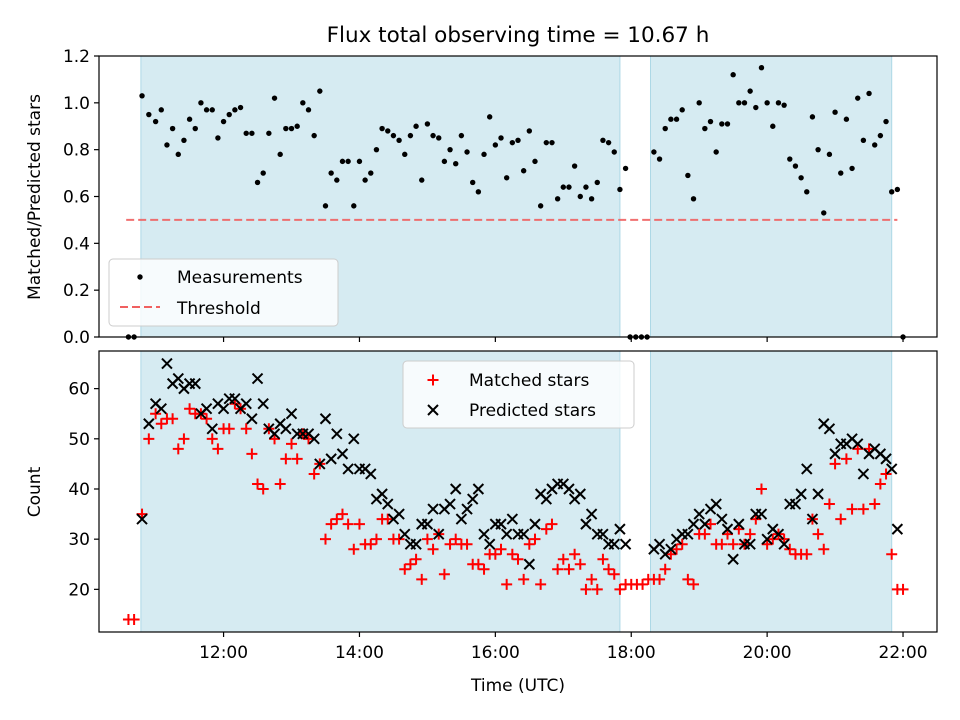 The width and height of the screenshot is (960, 720). Describe the element at coordinates (529, 381) in the screenshot. I see `legend-label-matched: Matched stars` at that location.